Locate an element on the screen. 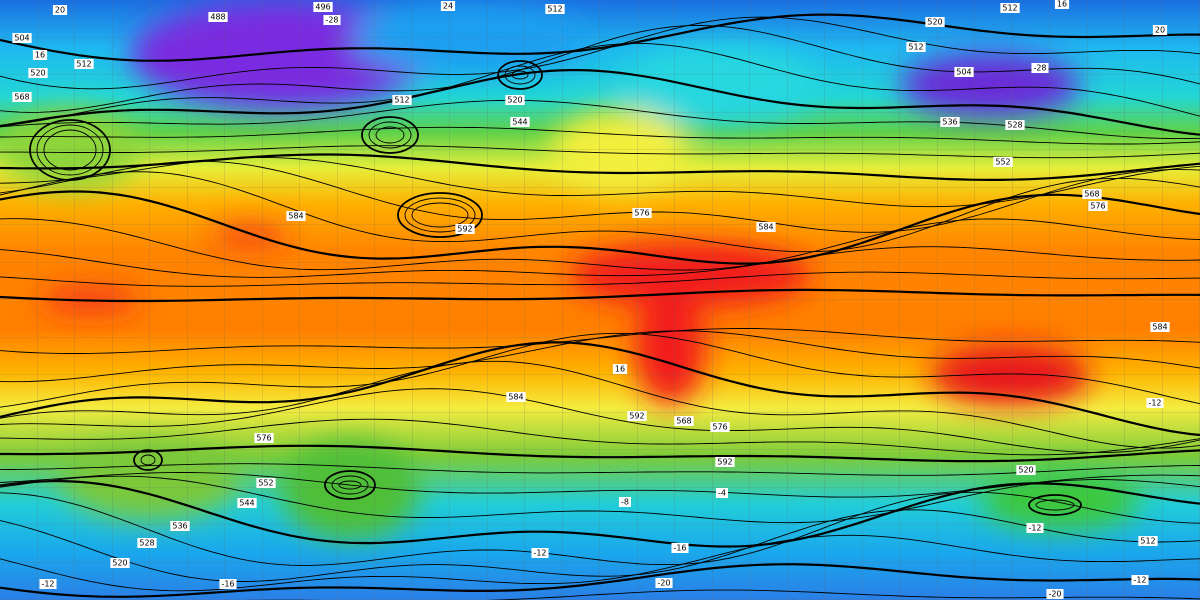  contour-label: 544 is located at coordinates (247, 503).